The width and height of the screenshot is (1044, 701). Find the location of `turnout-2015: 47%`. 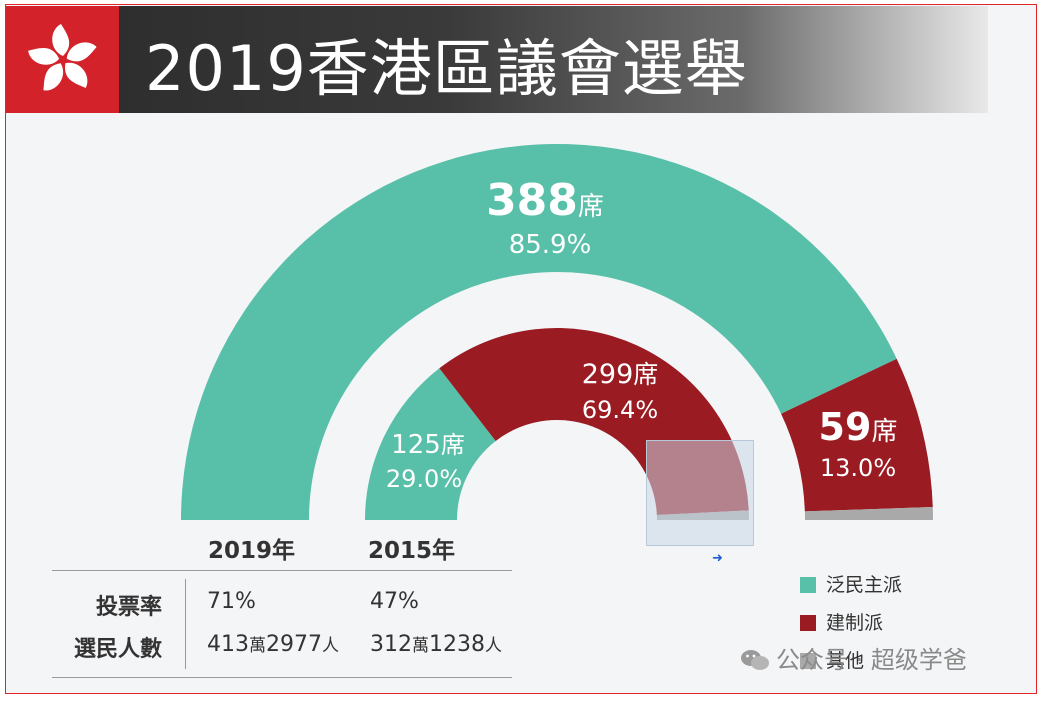

turnout-2015: 47% is located at coordinates (394, 601).